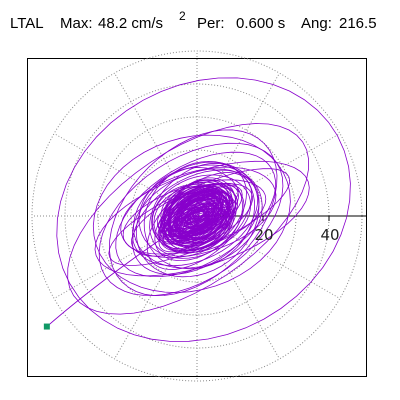 Image resolution: width=400 pixels, height=400 pixels. Describe the element at coordinates (358, 23) in the screenshot. I see `angle-value: 216.5` at that location.